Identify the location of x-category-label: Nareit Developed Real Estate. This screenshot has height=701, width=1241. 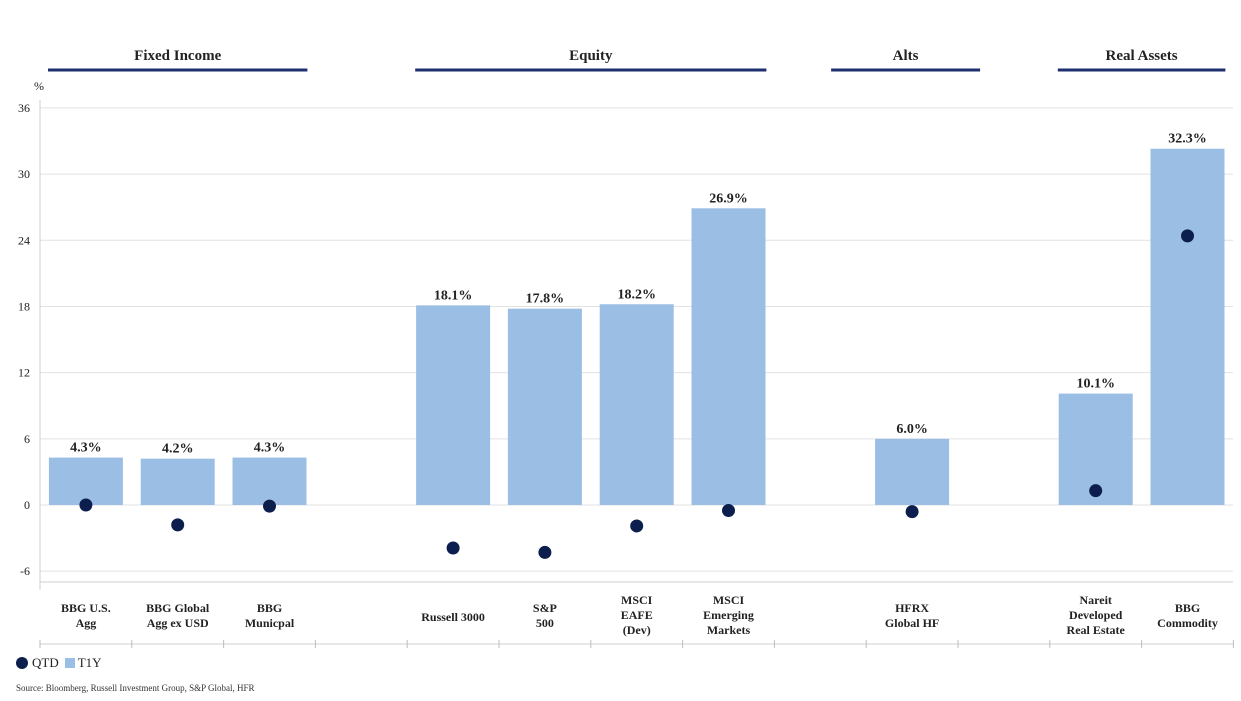
(1096, 615).